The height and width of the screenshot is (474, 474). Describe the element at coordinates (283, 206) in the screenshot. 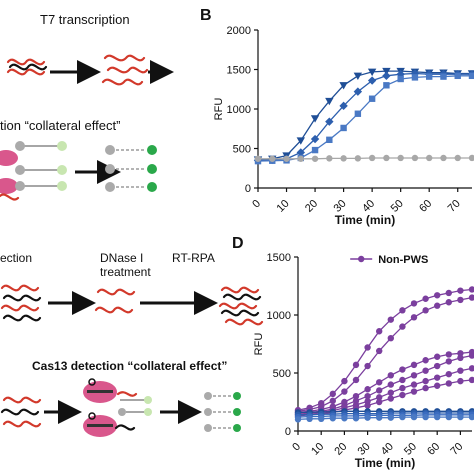

I see `panel-b-x-tick-label: 10` at that location.